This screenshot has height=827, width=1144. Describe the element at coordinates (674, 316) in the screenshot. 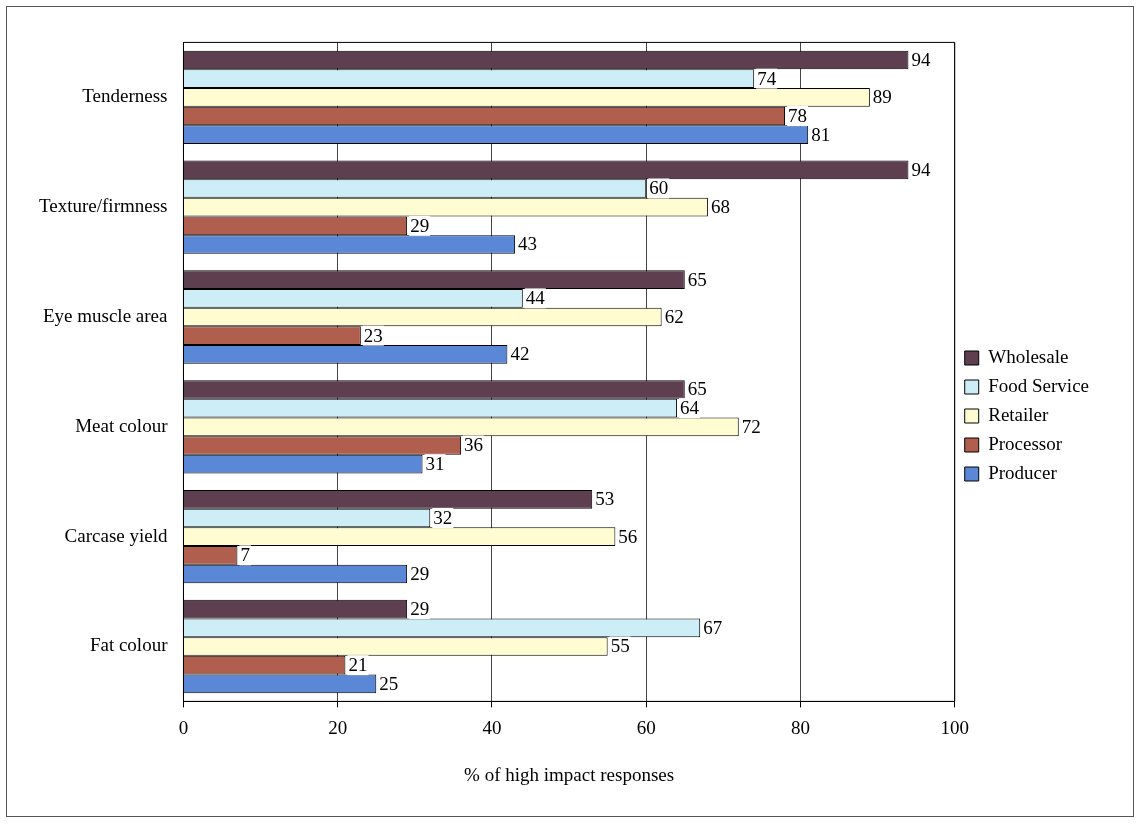

I see `data-label: 62` at that location.